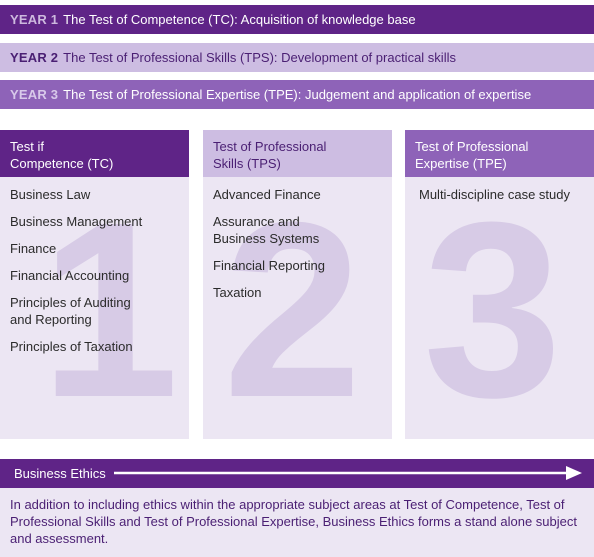 The image size is (594, 557). What do you see at coordinates (495, 194) in the screenshot?
I see `subject-item: Multi-discipline case study` at bounding box center [495, 194].